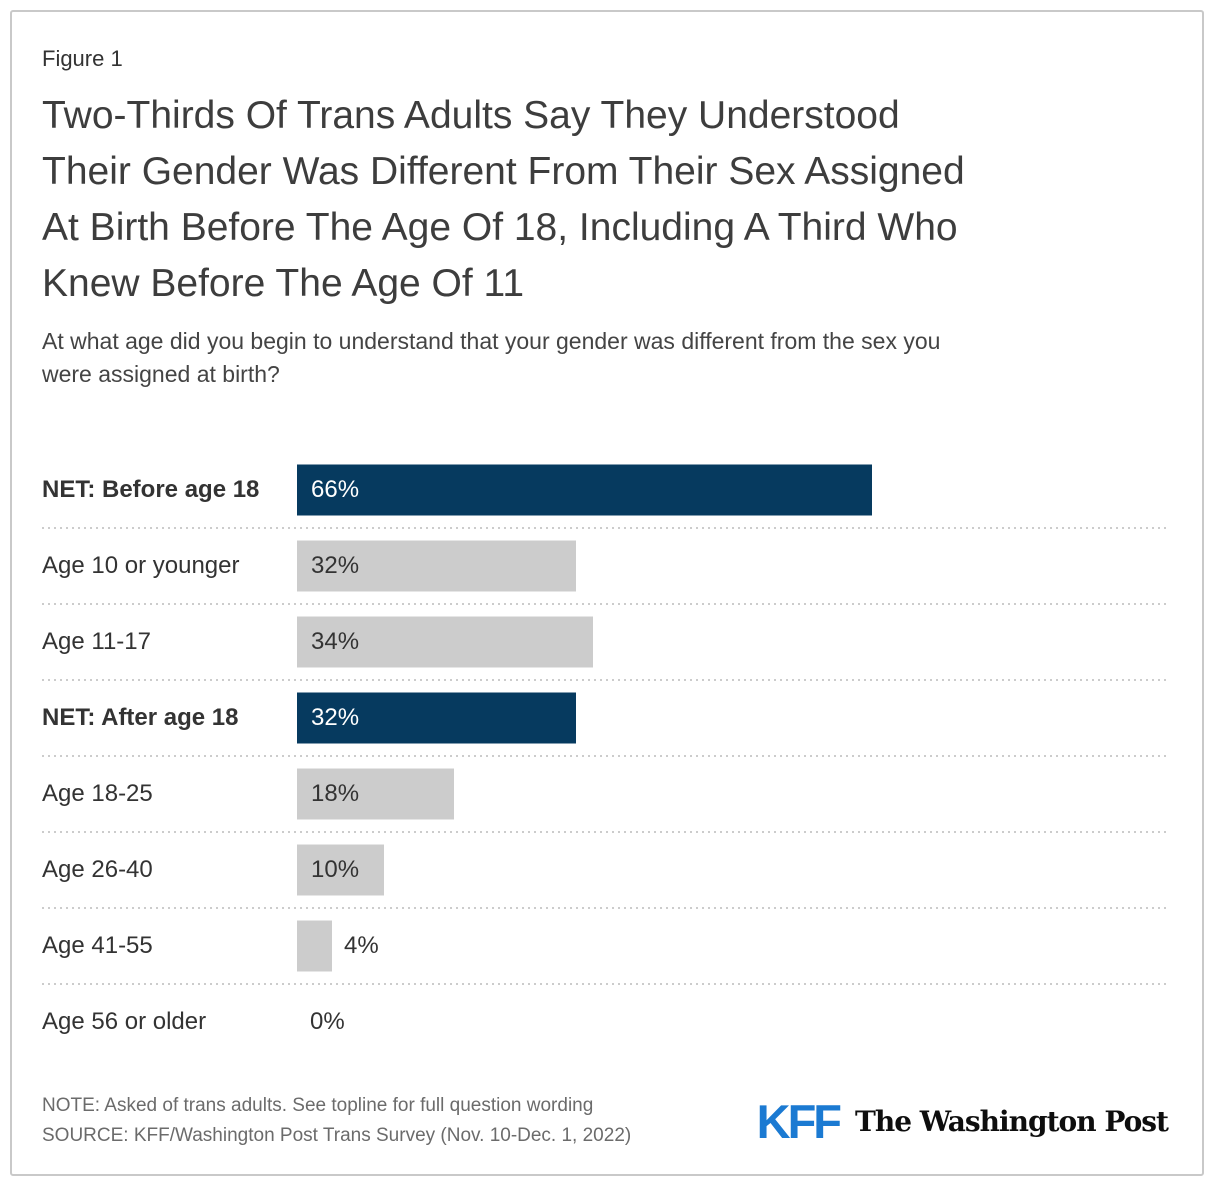 The image size is (1220, 1192). I want to click on bar-value-label: 18%, so click(335, 793).